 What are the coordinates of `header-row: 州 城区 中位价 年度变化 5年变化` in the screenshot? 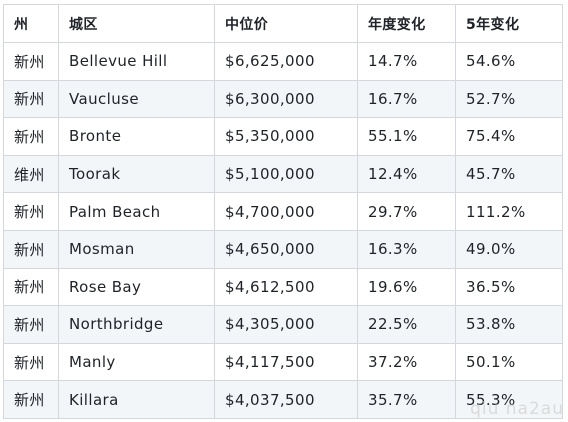 It's located at (283, 23).